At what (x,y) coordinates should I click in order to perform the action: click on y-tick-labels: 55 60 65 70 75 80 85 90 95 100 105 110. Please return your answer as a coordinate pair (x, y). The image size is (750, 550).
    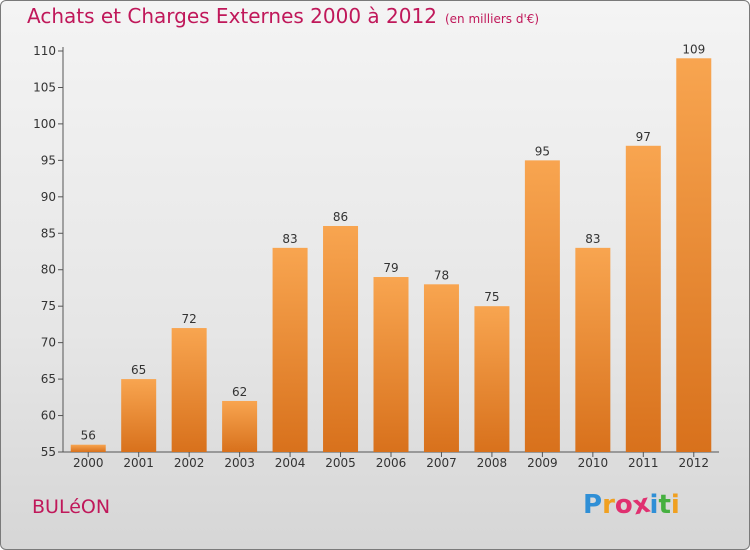
    Looking at the image, I should click on (44, 251).